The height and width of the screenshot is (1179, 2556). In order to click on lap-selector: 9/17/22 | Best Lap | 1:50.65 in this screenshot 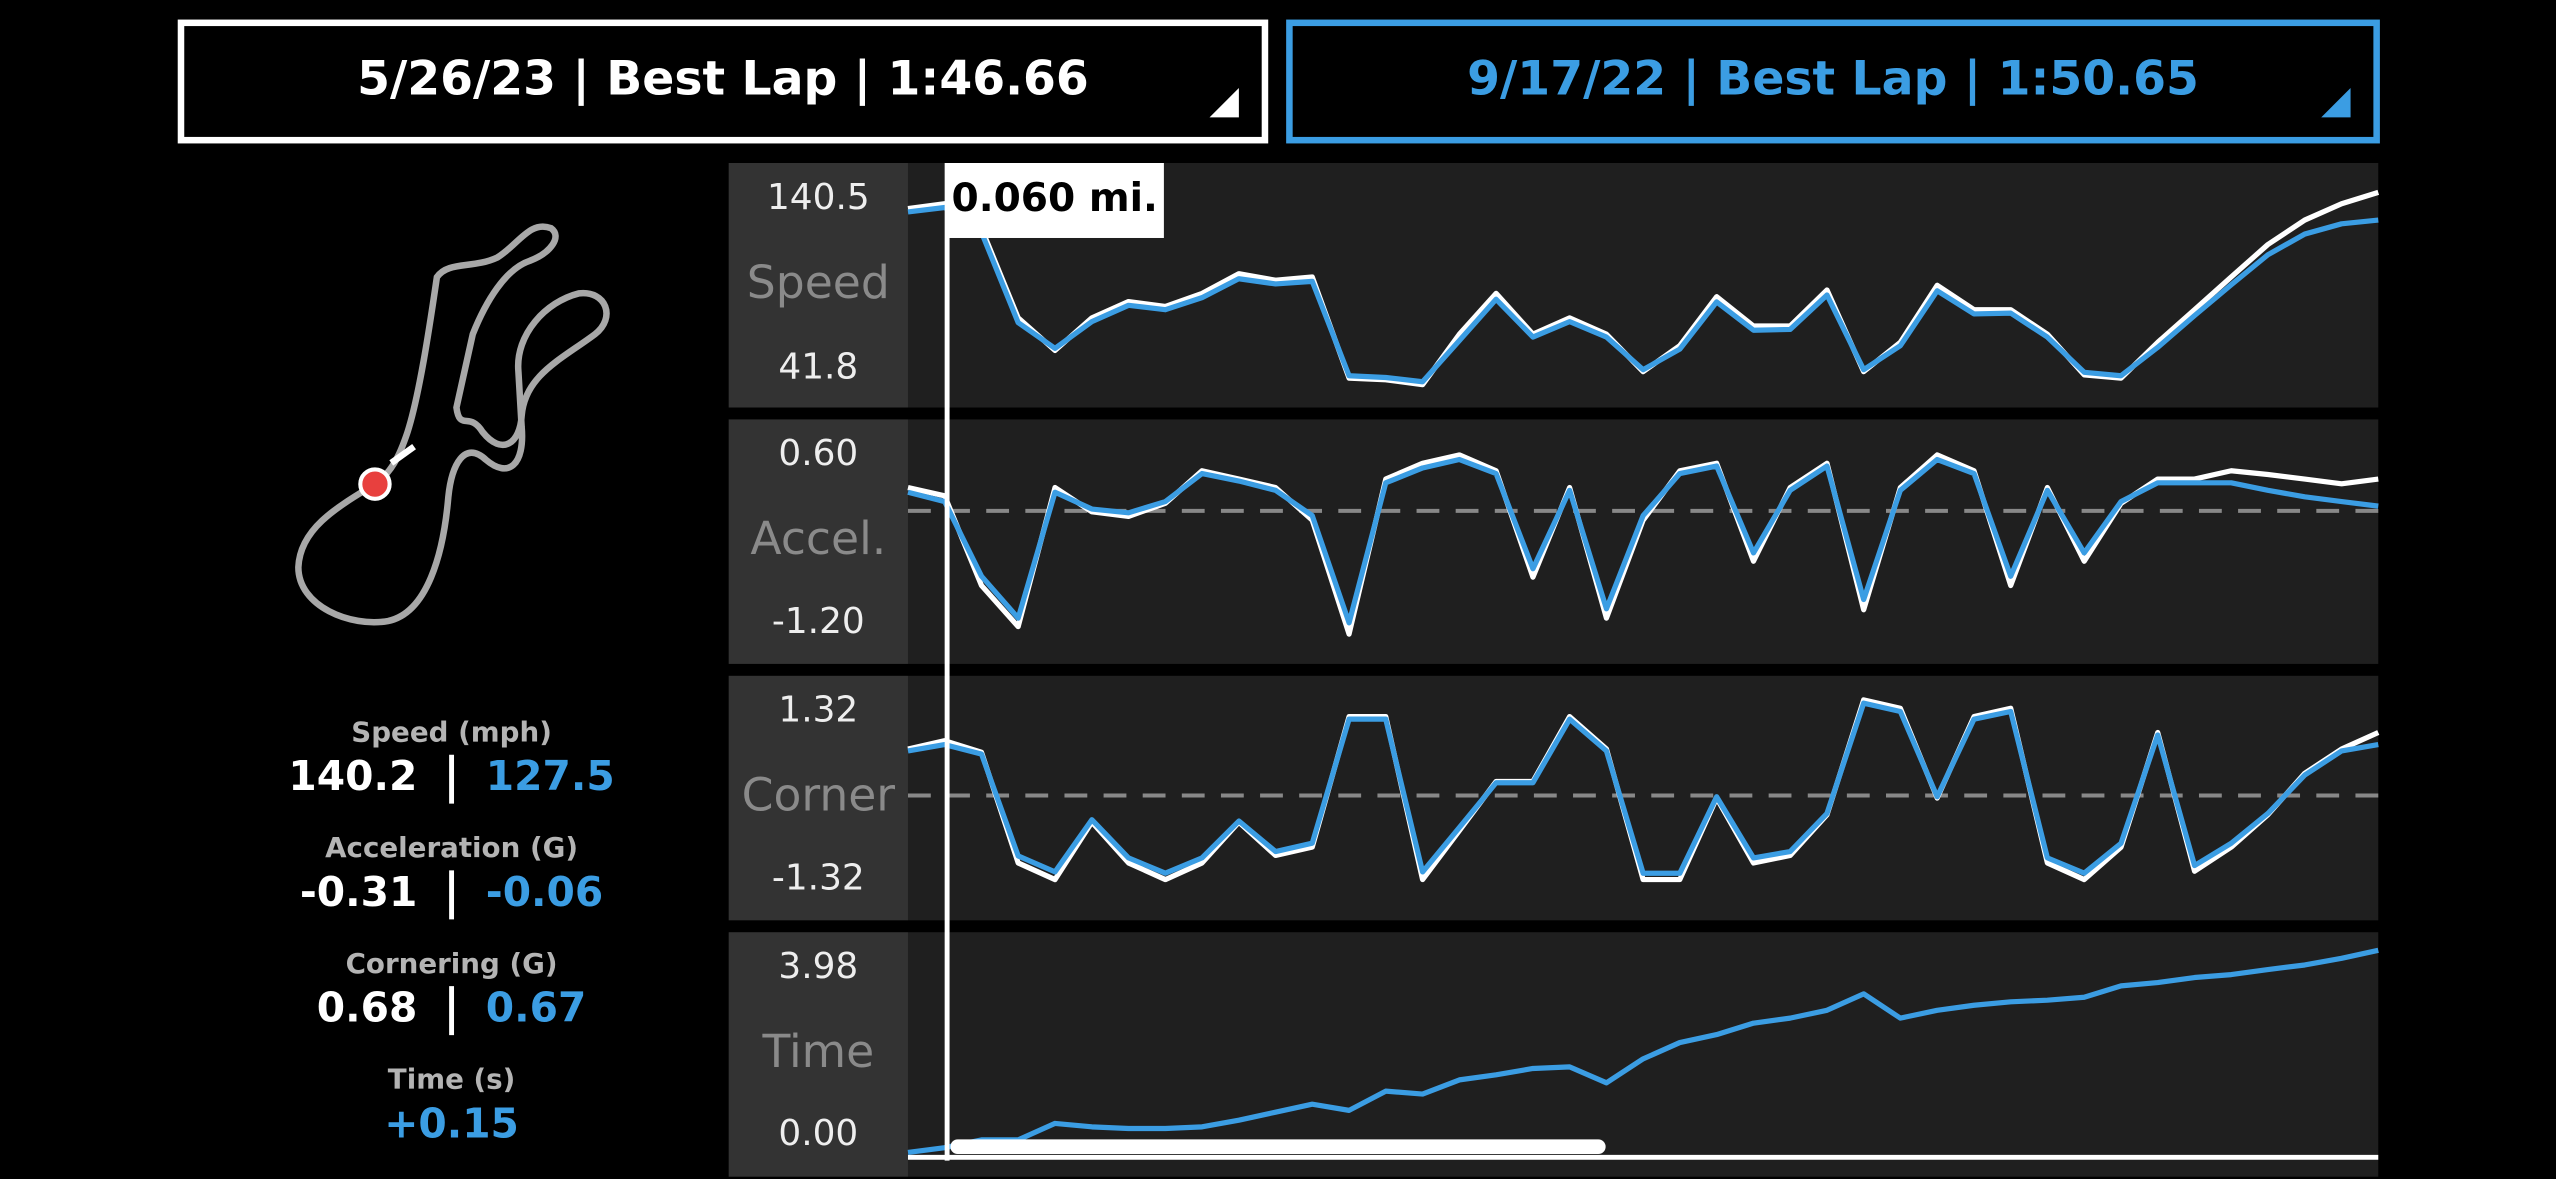, I will do `click(1833, 81)`.